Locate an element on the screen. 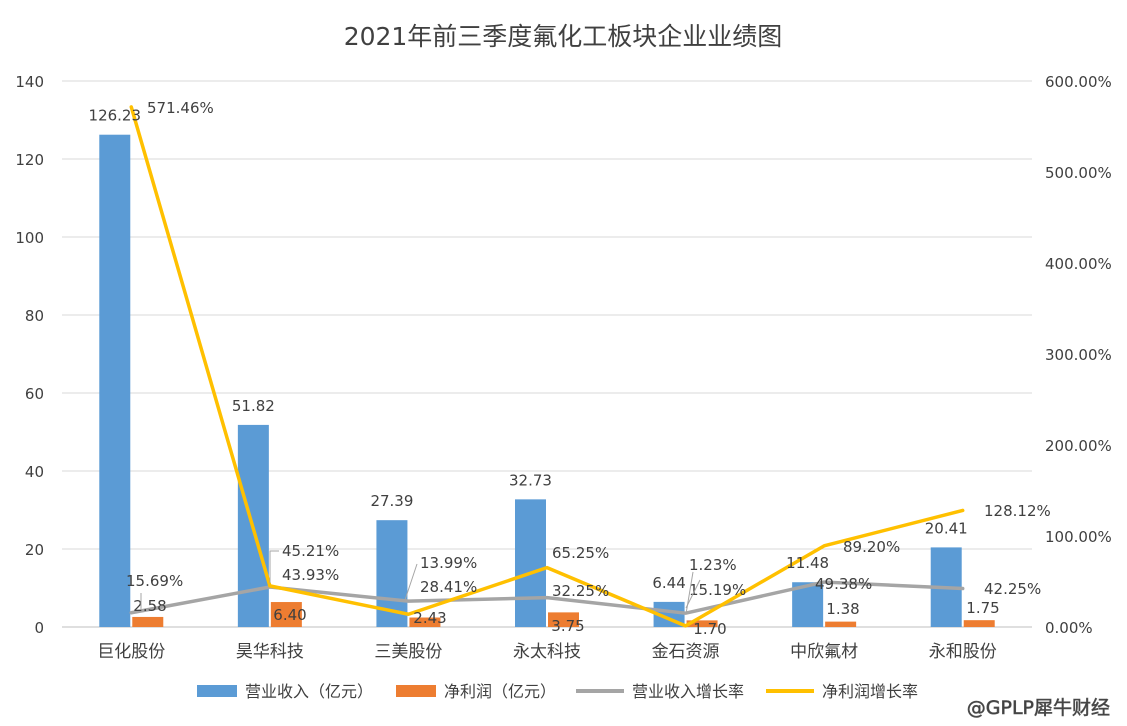 The height and width of the screenshot is (726, 1127). right-tick-label: 0.00% is located at coordinates (1069, 628).